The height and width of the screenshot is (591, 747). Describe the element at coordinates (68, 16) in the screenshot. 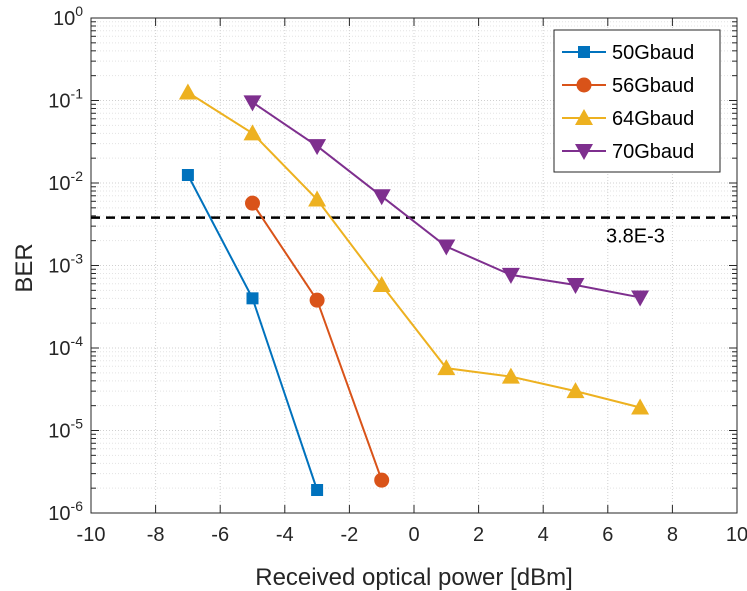

I see `y-tick-label: 10⁰` at that location.